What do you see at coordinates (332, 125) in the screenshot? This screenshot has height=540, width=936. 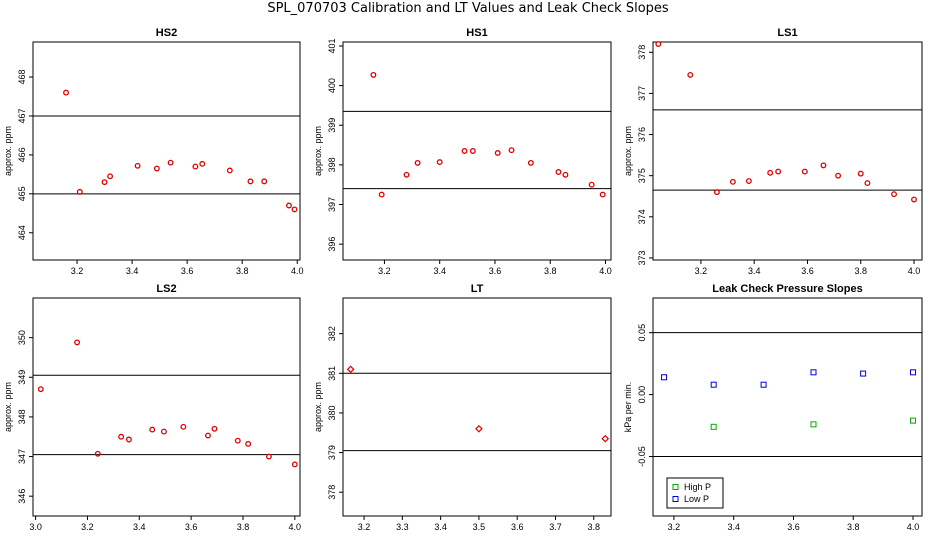 I see `y-tick-label: 399` at bounding box center [332, 125].